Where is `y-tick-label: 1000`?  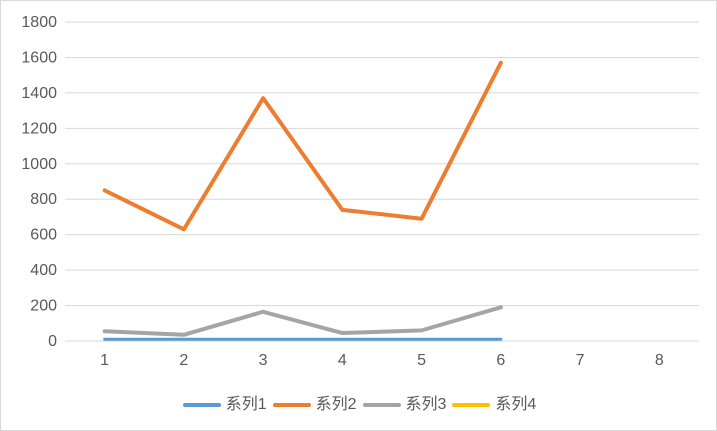
y-tick-label: 1000 is located at coordinates (39, 164).